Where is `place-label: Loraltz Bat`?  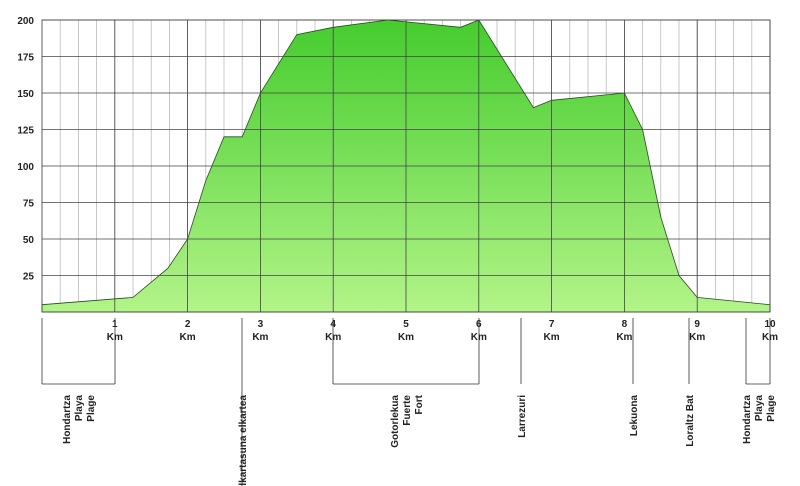 place-label: Loraltz Bat is located at coordinates (690, 420).